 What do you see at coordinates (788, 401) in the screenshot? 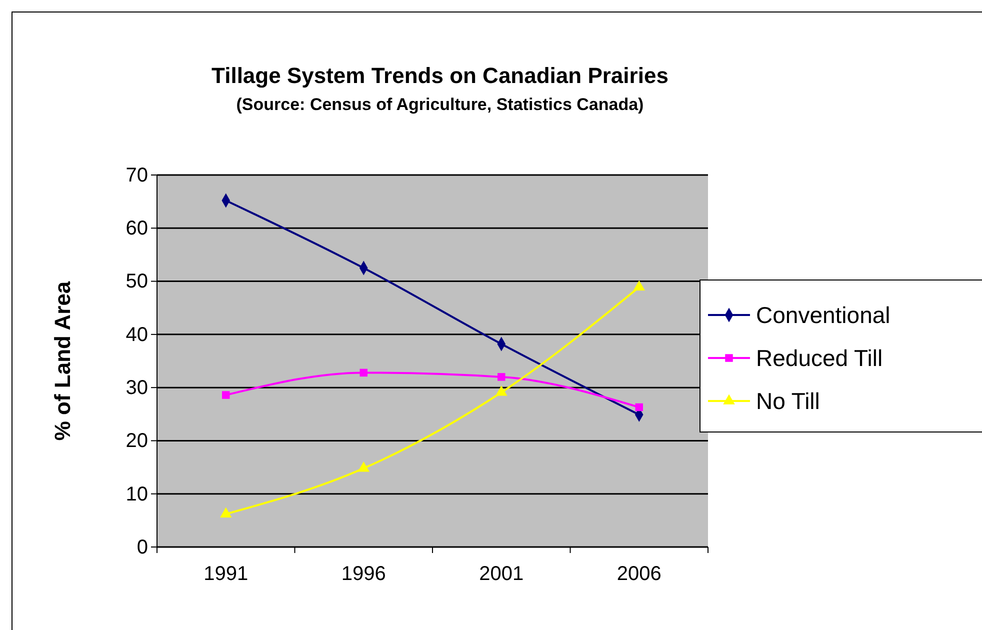
I see `legend-label: No Till` at bounding box center [788, 401].